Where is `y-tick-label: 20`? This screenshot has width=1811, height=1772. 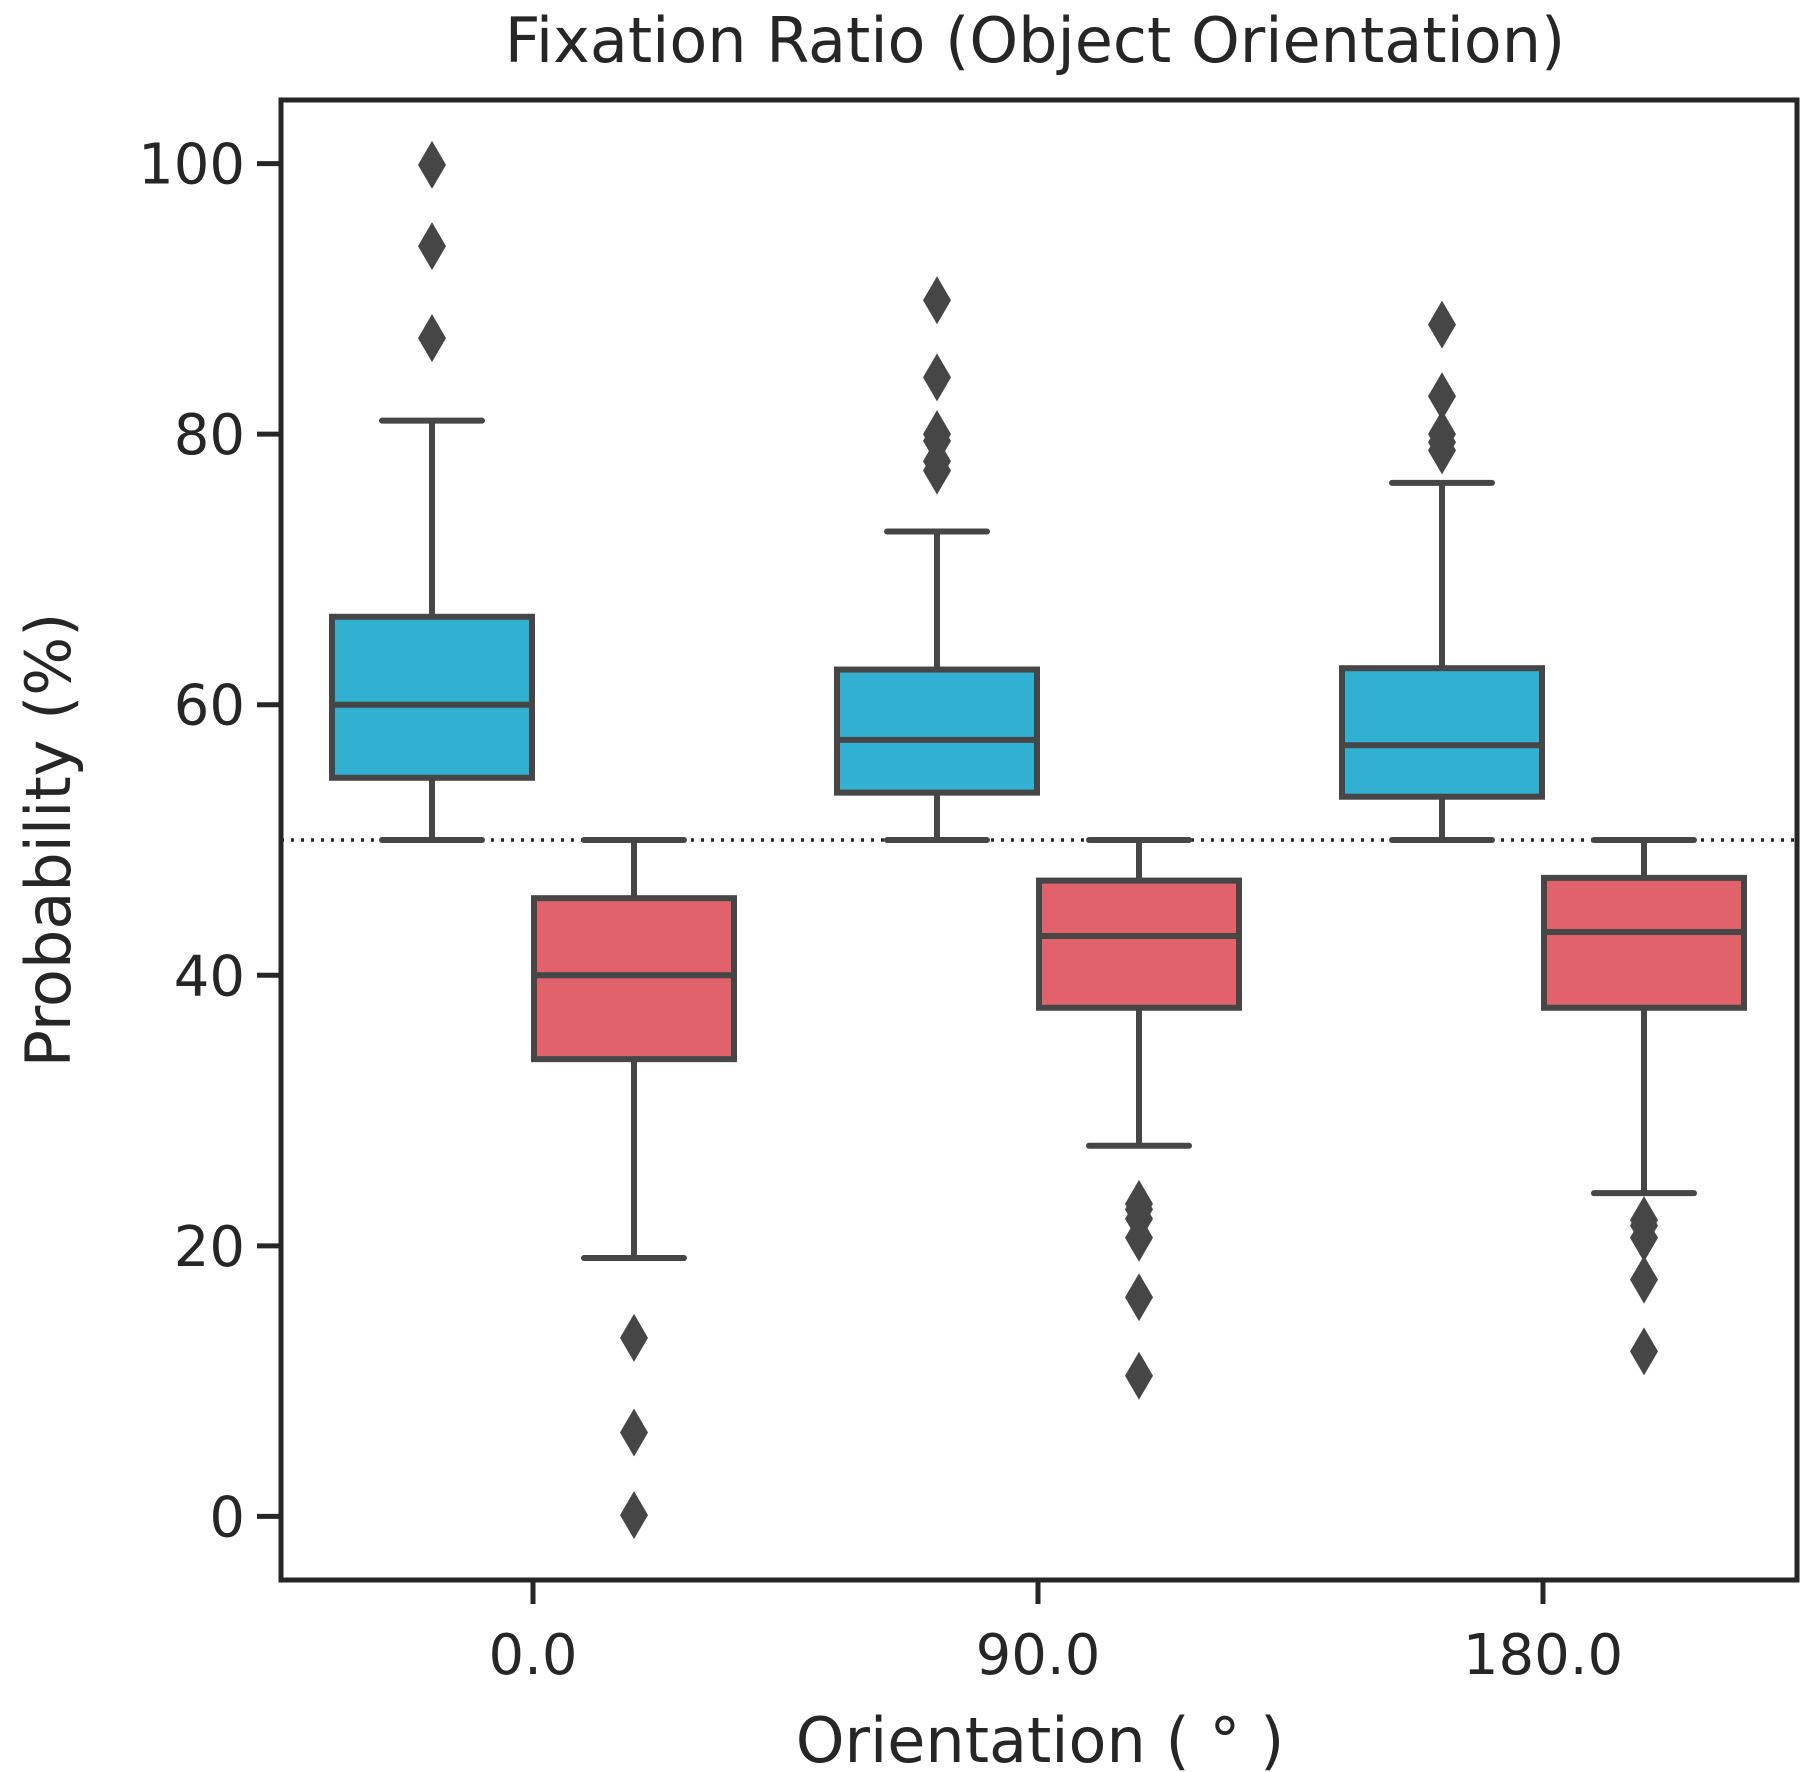 y-tick-label: 20 is located at coordinates (209, 1247).